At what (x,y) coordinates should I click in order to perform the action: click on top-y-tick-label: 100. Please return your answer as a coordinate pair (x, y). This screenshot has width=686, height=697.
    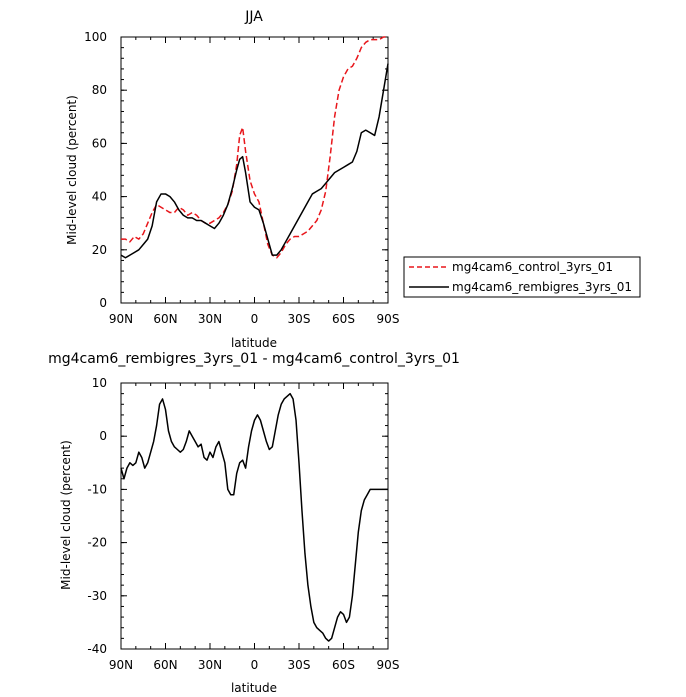
    Looking at the image, I should click on (95, 37).